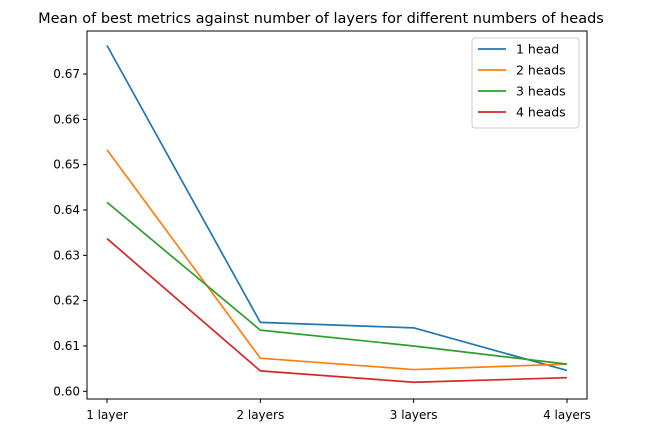 Image resolution: width=670 pixels, height=433 pixels. I want to click on legend-box, so click(525, 83).